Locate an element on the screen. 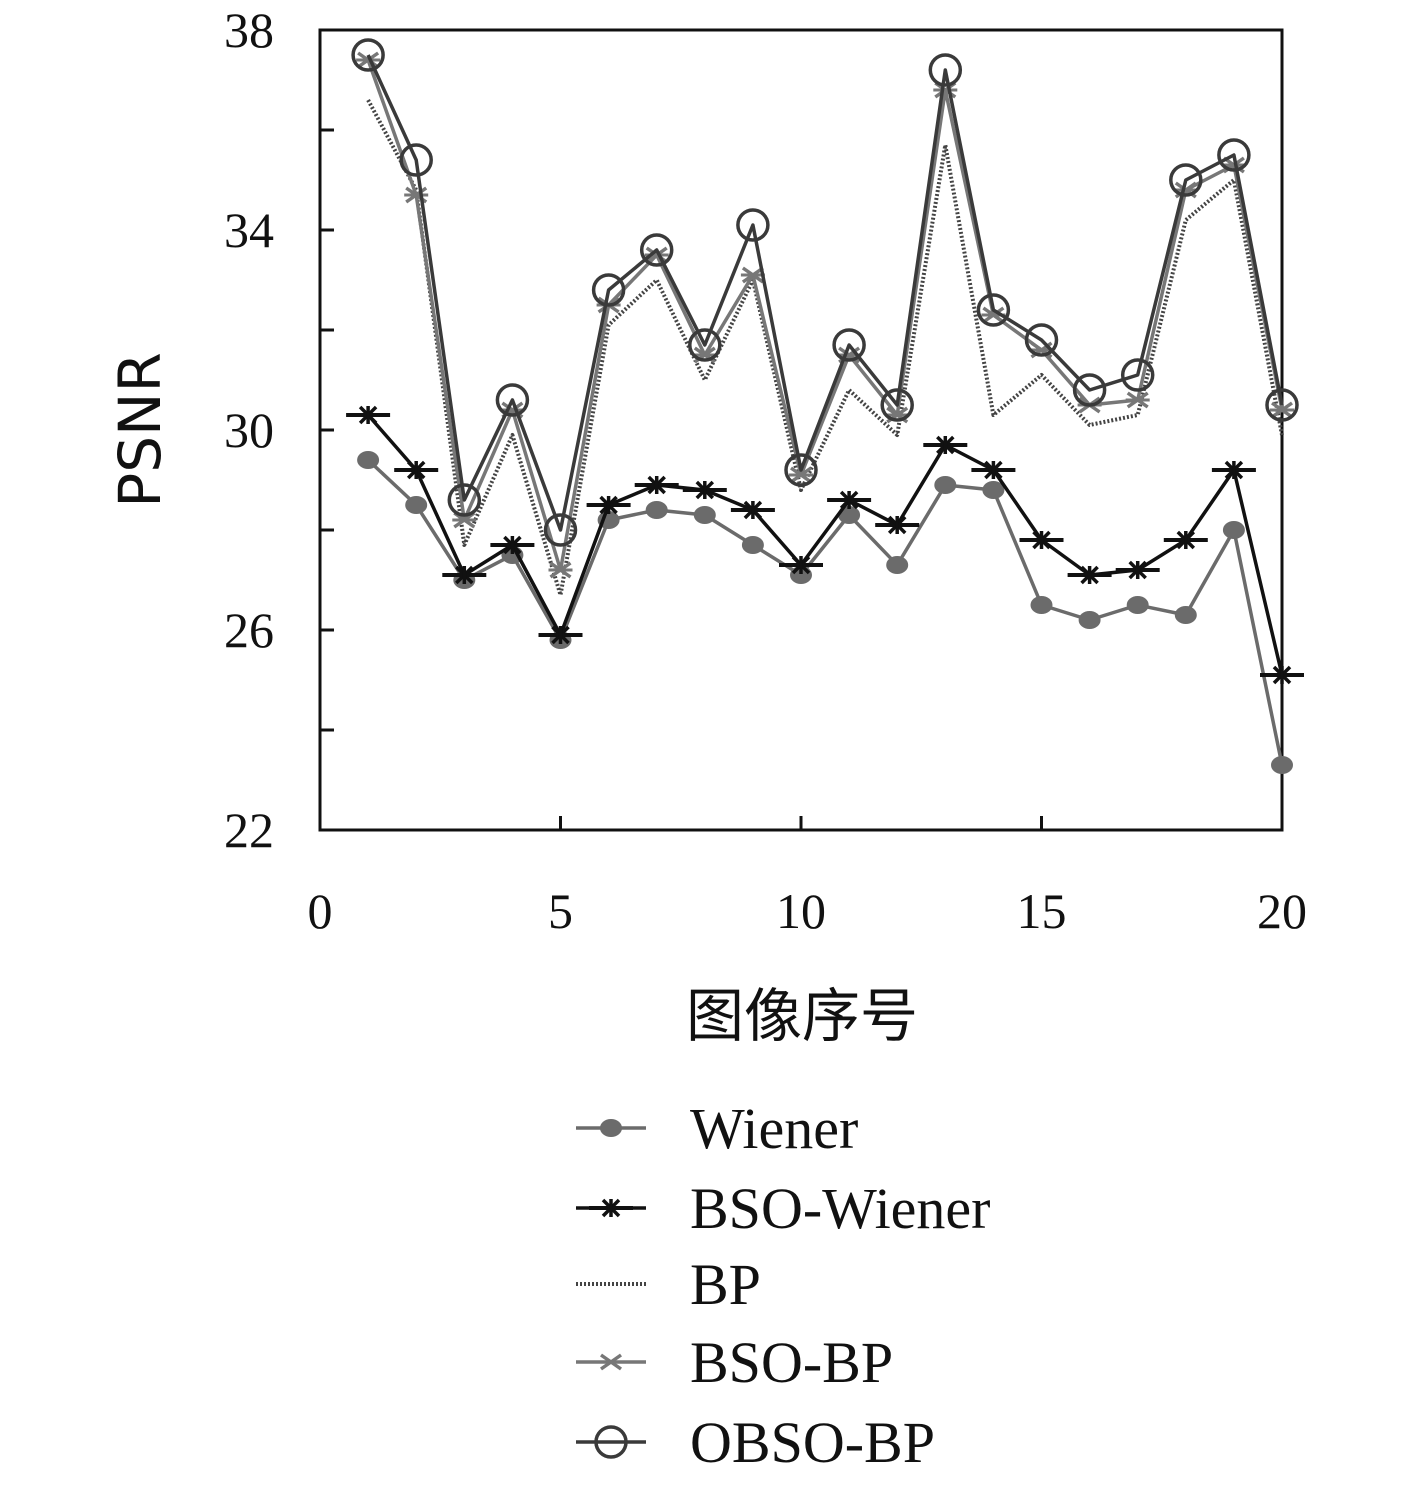 The height and width of the screenshot is (1491, 1417). legend-label: OBSO-BP is located at coordinates (812, 1442).